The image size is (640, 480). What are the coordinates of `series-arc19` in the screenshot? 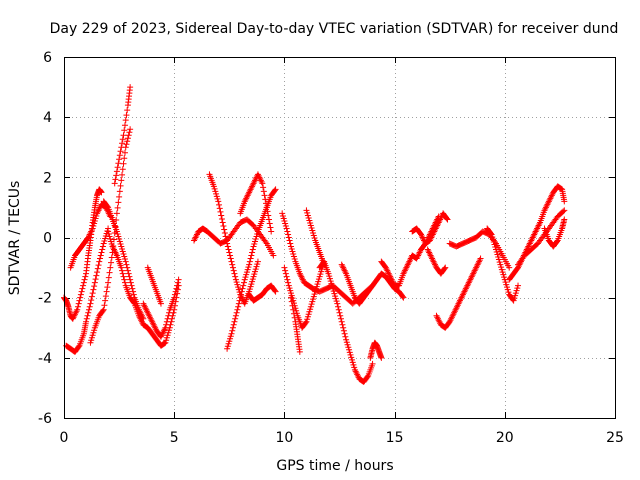 It's located at (376, 350).